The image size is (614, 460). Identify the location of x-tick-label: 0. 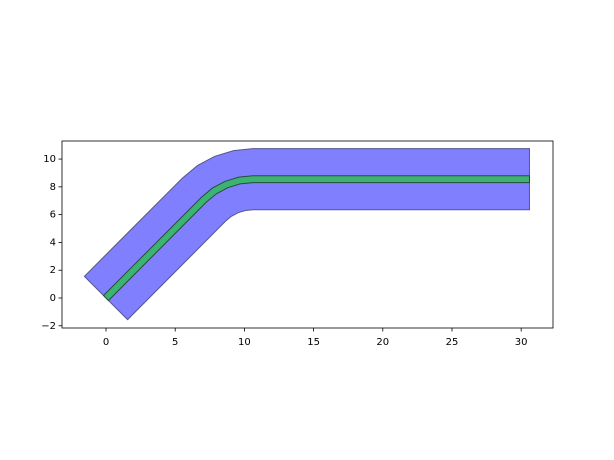
(106, 342).